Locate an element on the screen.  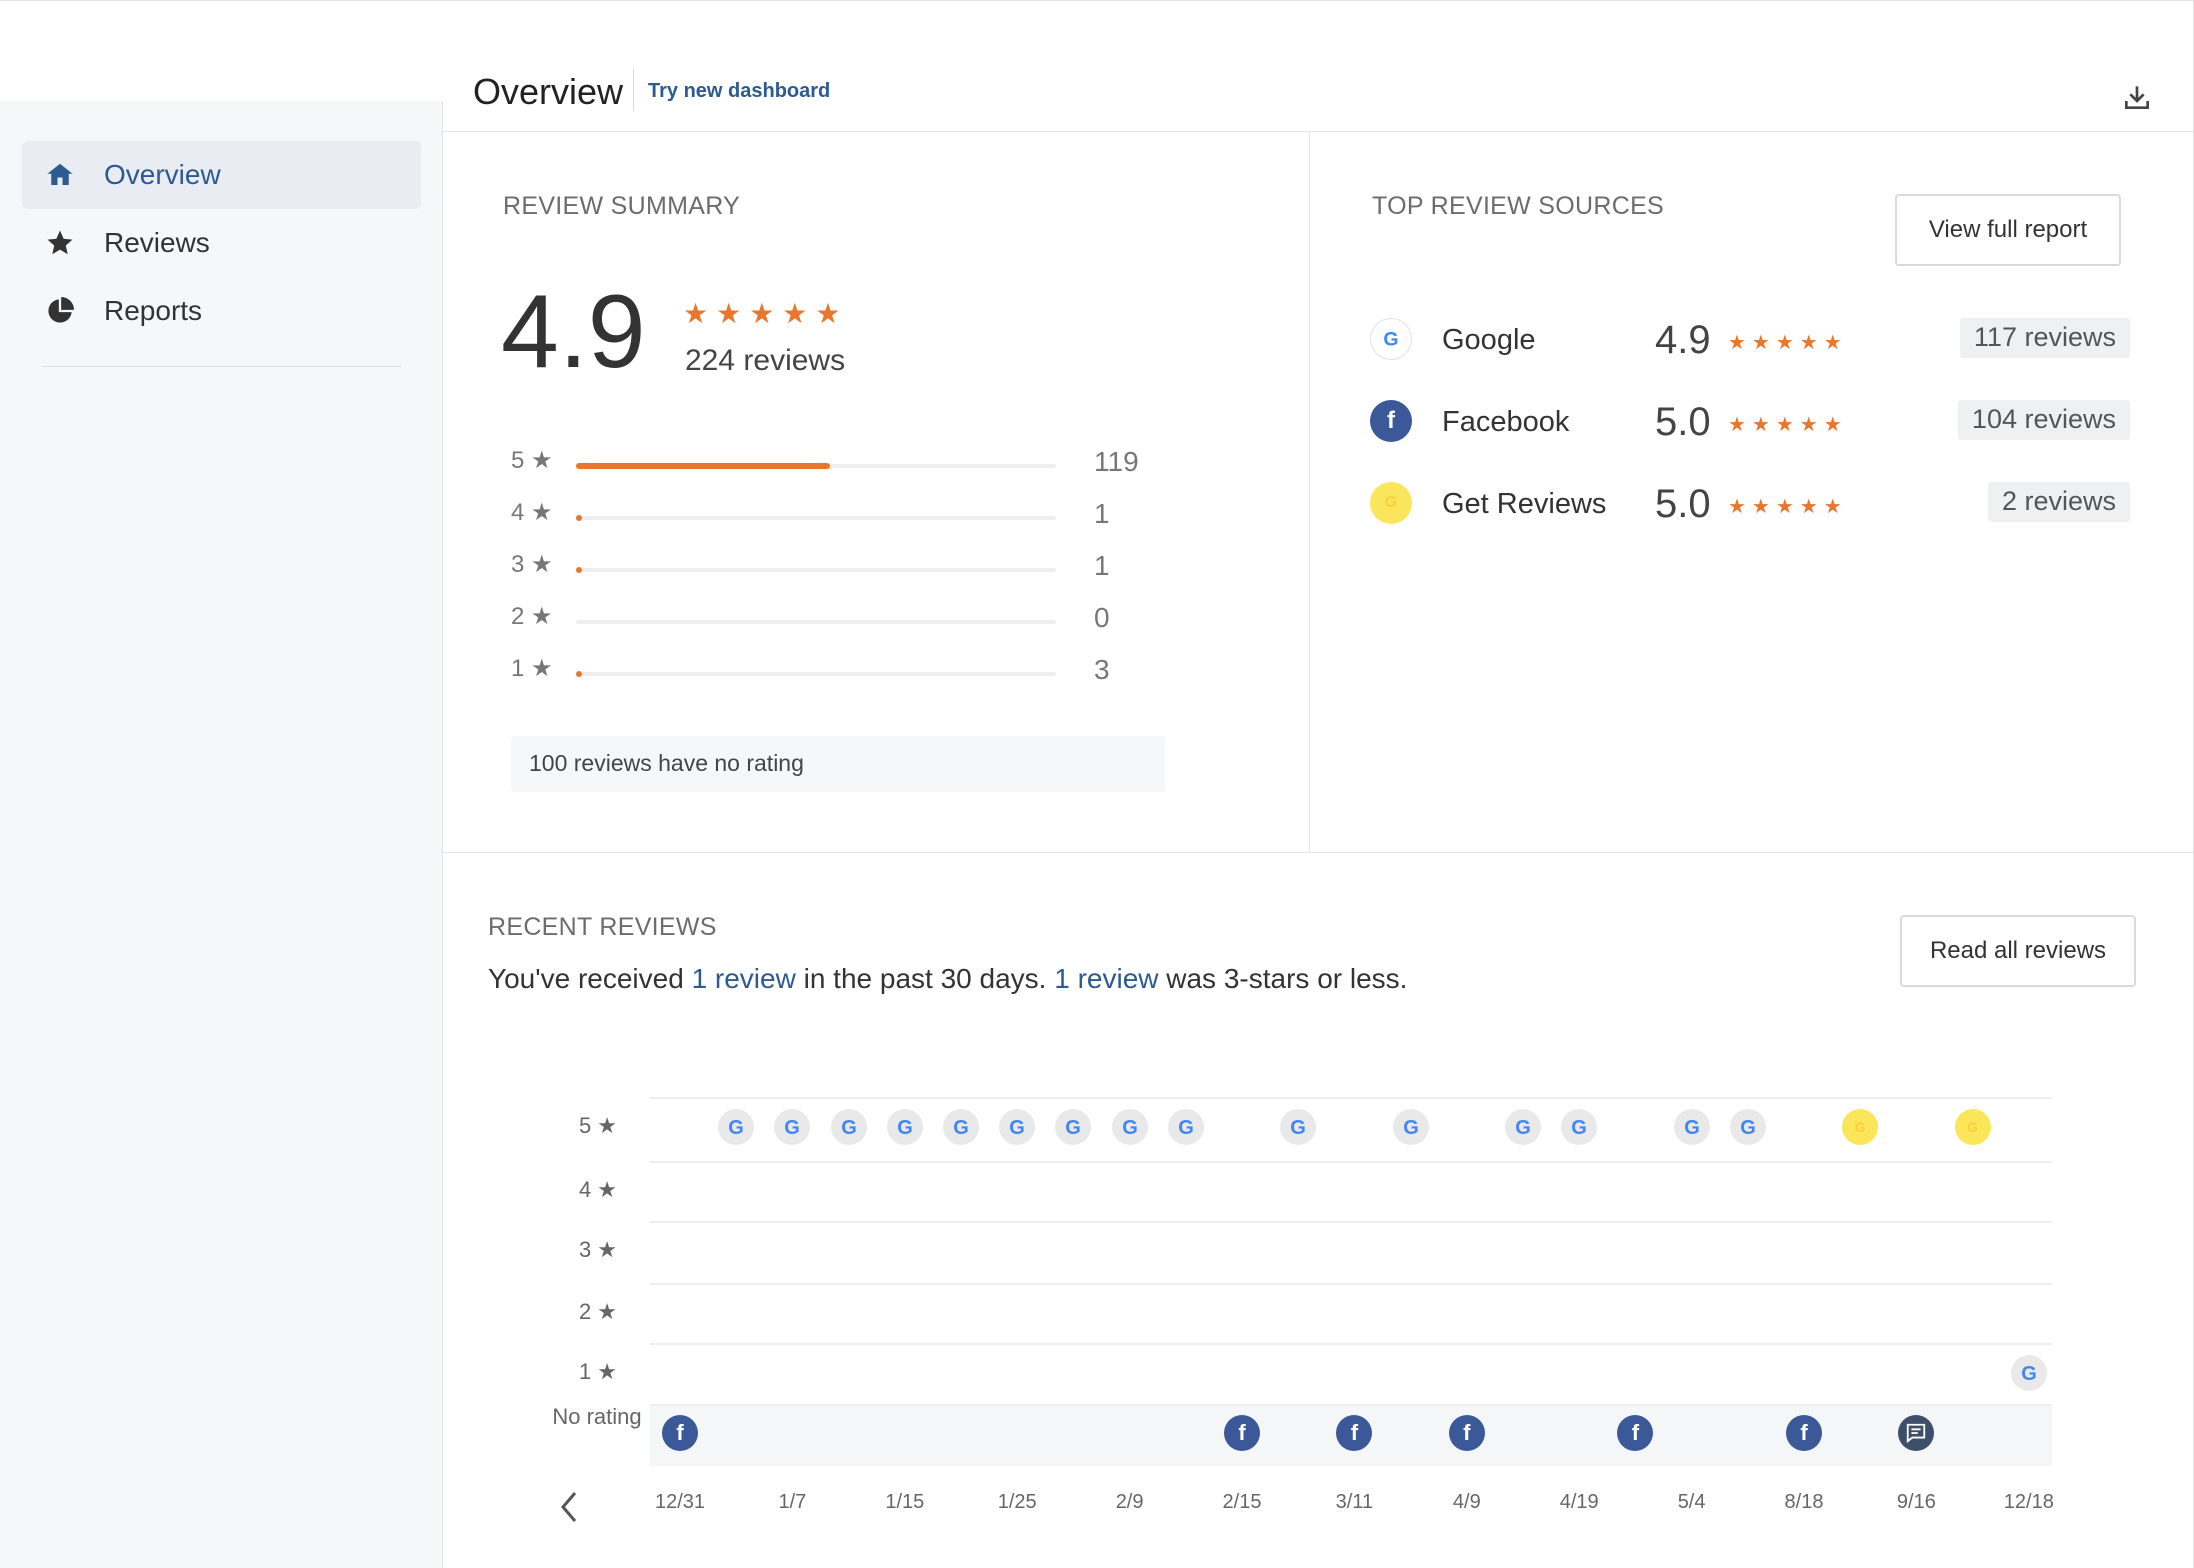
home-icon is located at coordinates (60, 175).